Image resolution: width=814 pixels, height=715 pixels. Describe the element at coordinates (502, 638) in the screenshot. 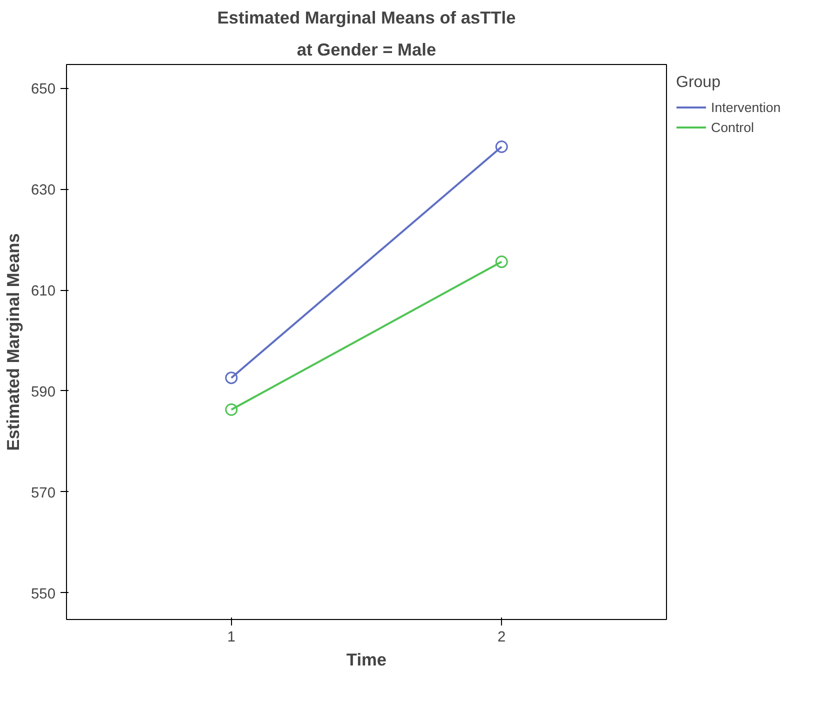

I see `x-tick-label: 2` at that location.